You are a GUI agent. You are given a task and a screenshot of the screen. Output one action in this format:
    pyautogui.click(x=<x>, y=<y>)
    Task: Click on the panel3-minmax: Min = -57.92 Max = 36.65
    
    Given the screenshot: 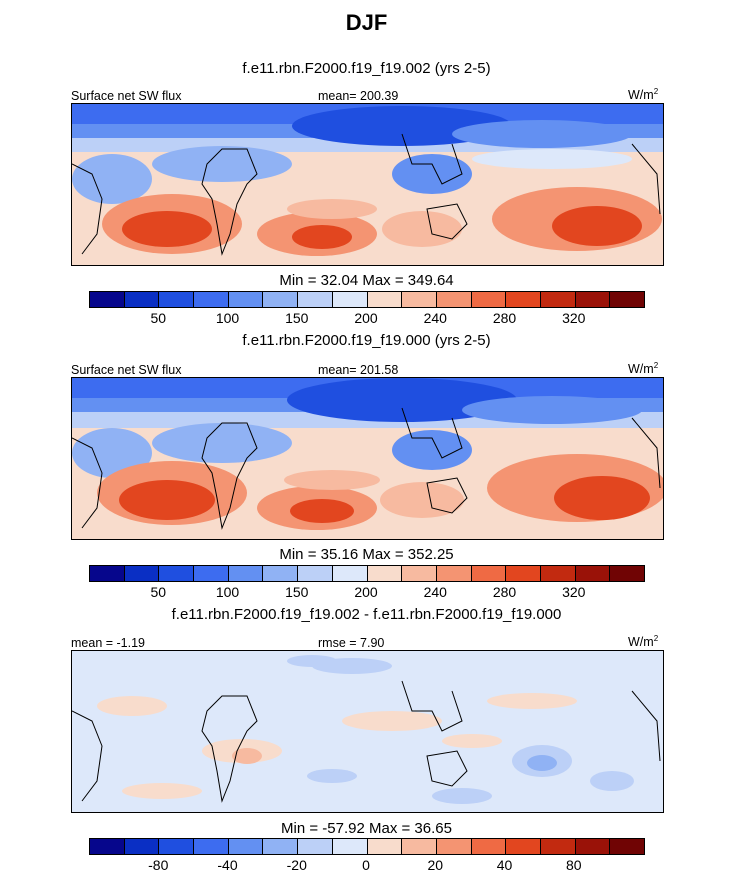 What is the action you would take?
    pyautogui.click(x=366, y=828)
    